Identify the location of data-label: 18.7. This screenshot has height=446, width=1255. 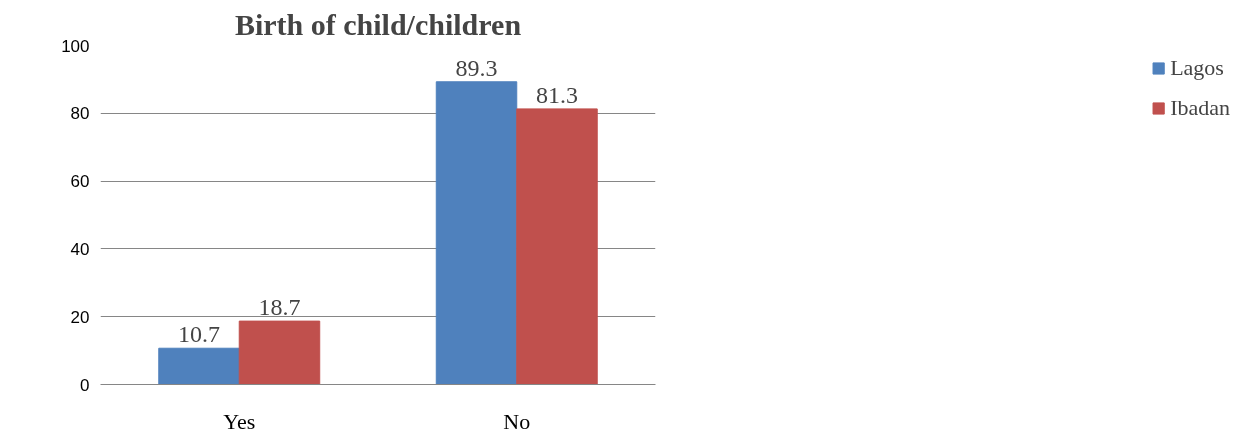
(279, 307).